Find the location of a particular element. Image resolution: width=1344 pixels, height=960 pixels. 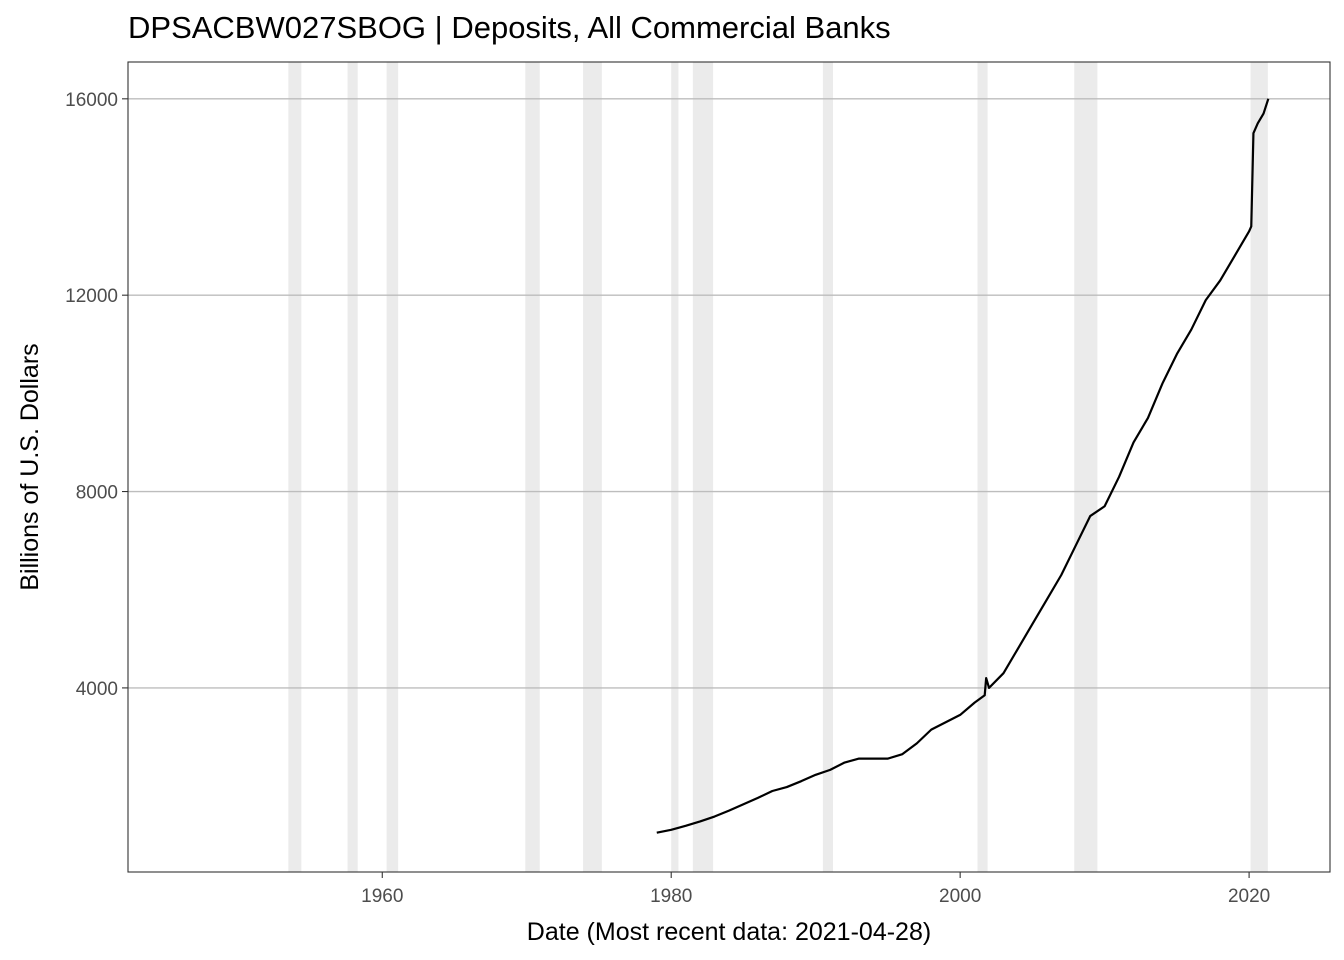

y-tick-label: 4000 is located at coordinates (97, 689).